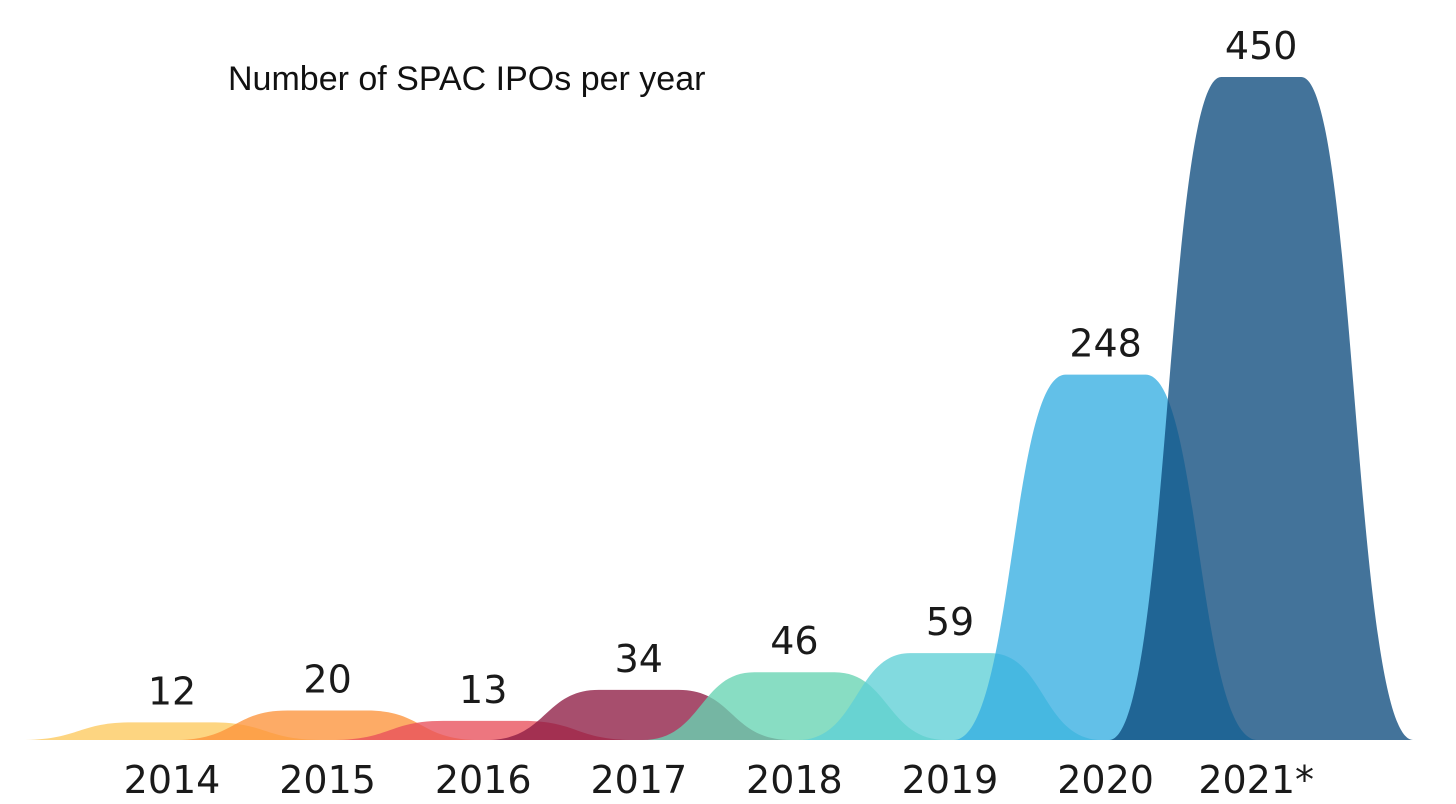  I want to click on value-label: 59, so click(950, 622).